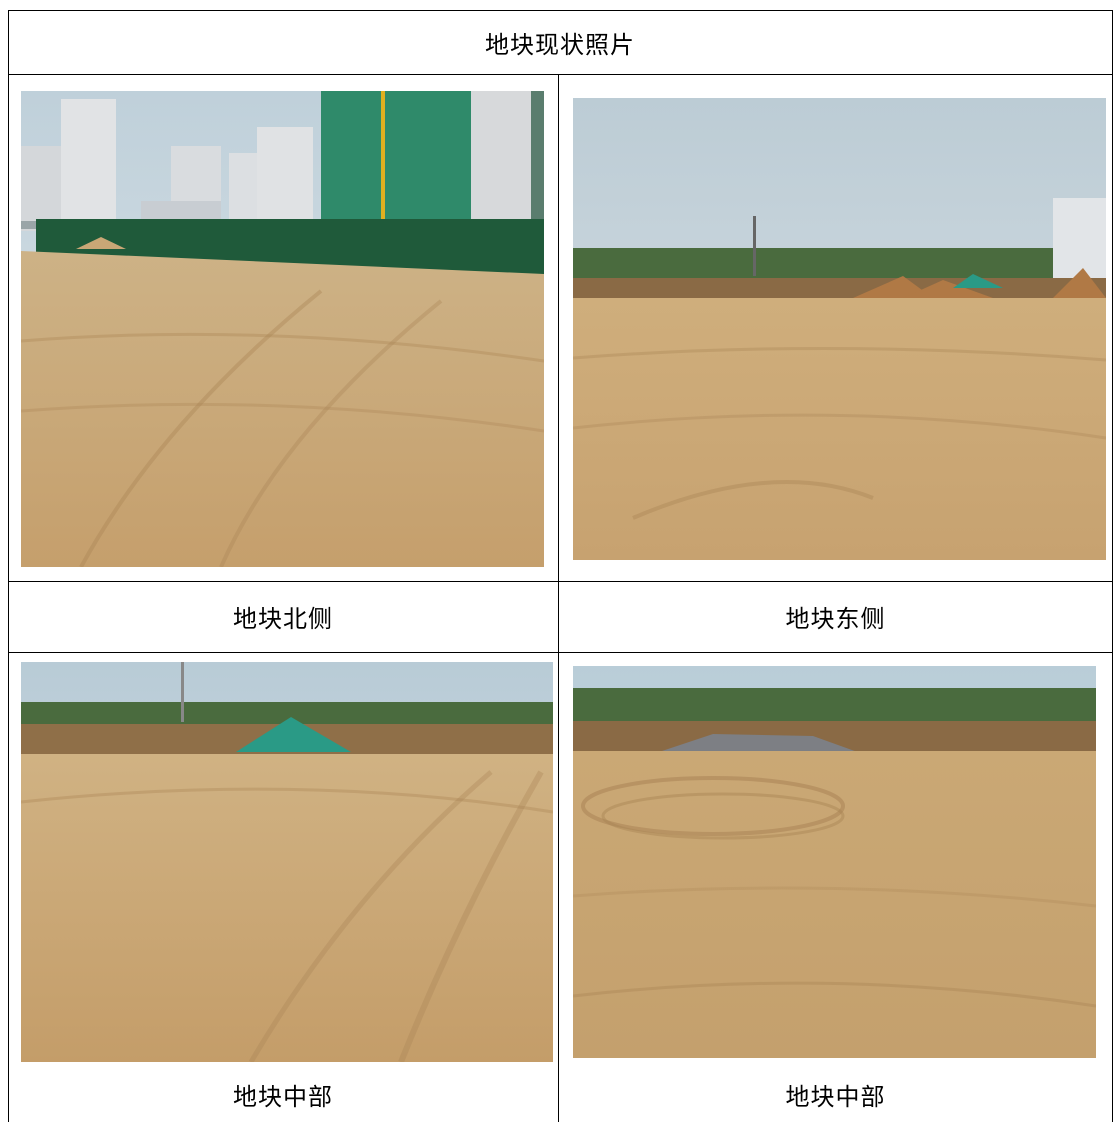 This screenshot has height=1122, width=1113. I want to click on photo-caption-north: 地块北侧, so click(283, 619).